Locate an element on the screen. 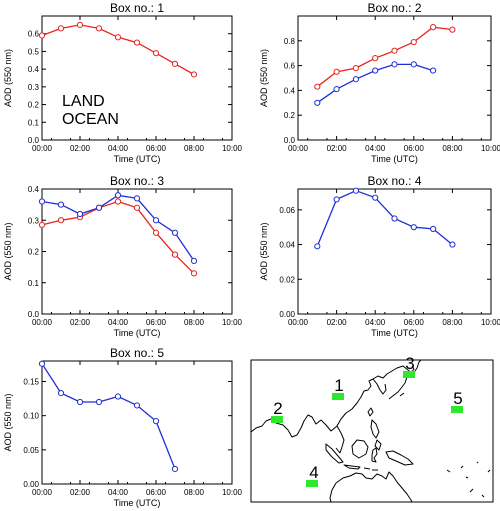 The image size is (500, 511). y-tick-label: 0.6 is located at coordinates (34, 34).